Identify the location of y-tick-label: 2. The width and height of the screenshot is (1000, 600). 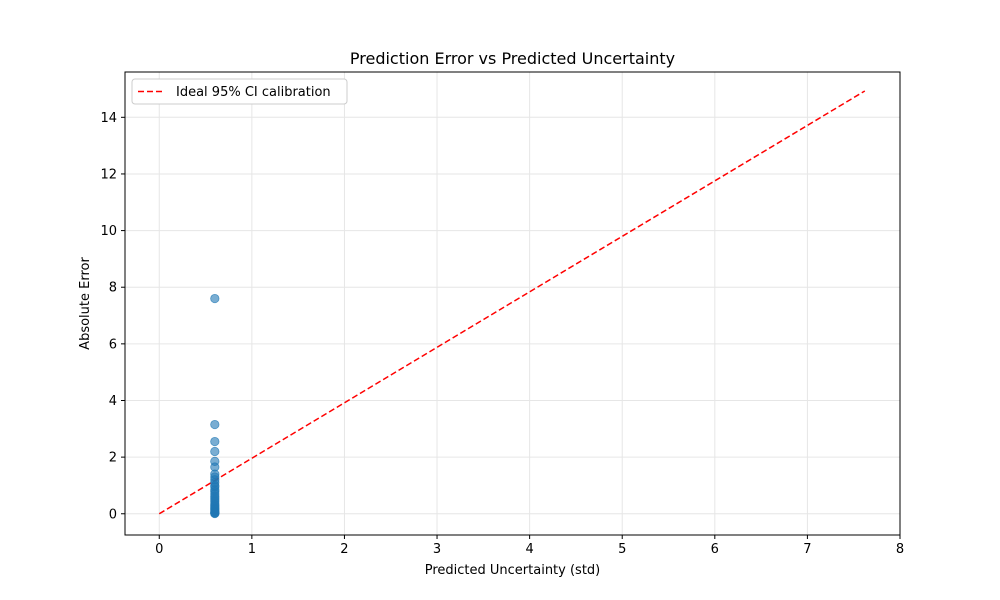
(113, 458).